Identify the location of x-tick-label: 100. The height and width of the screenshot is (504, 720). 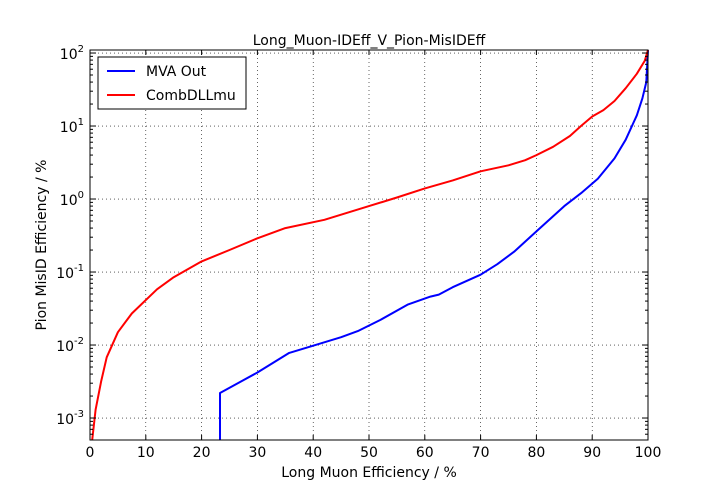
(648, 453).